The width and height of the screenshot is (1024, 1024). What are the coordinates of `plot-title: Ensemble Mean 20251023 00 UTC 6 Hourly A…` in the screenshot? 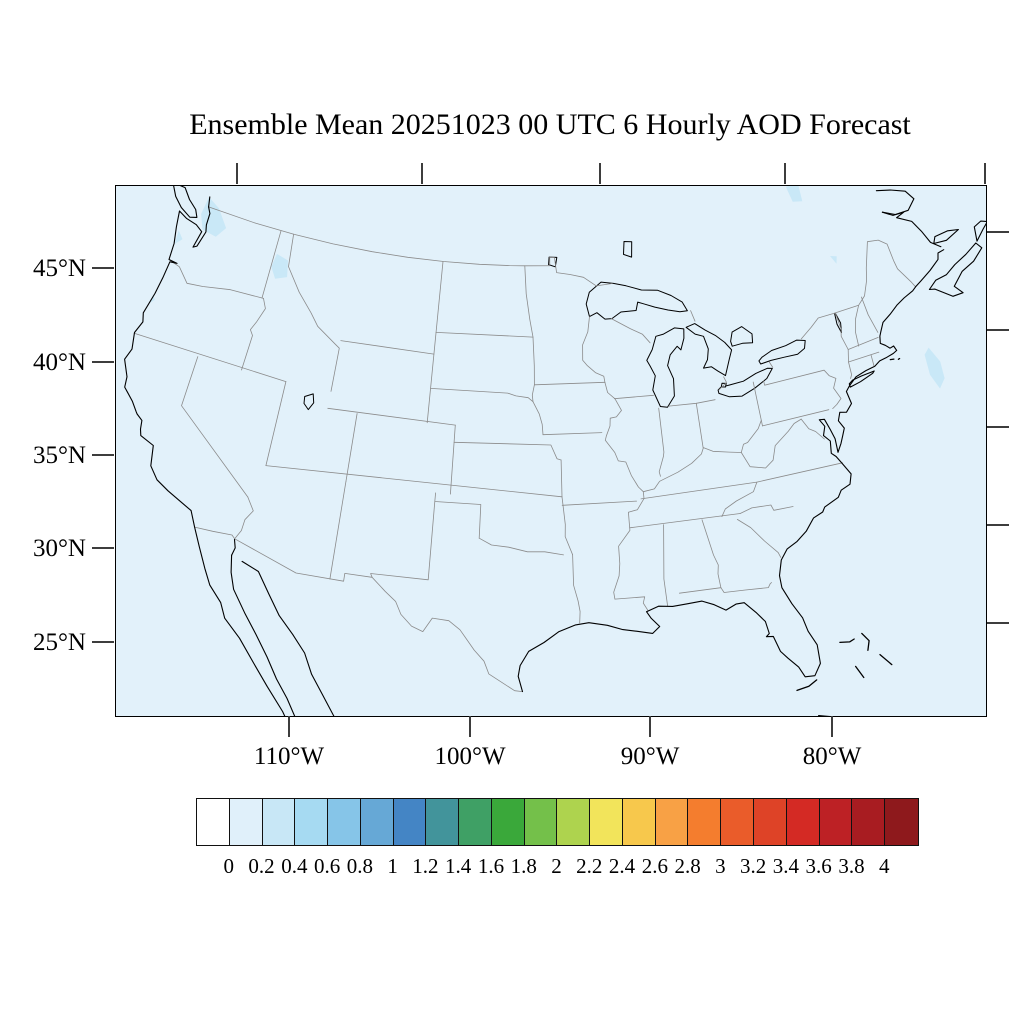 It's located at (550, 124).